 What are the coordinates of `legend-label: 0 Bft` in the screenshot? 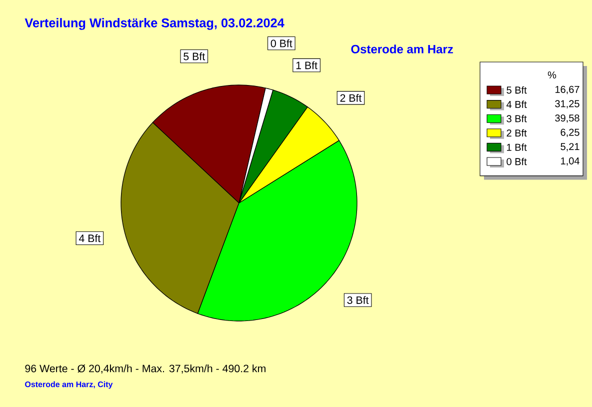 It's located at (516, 162).